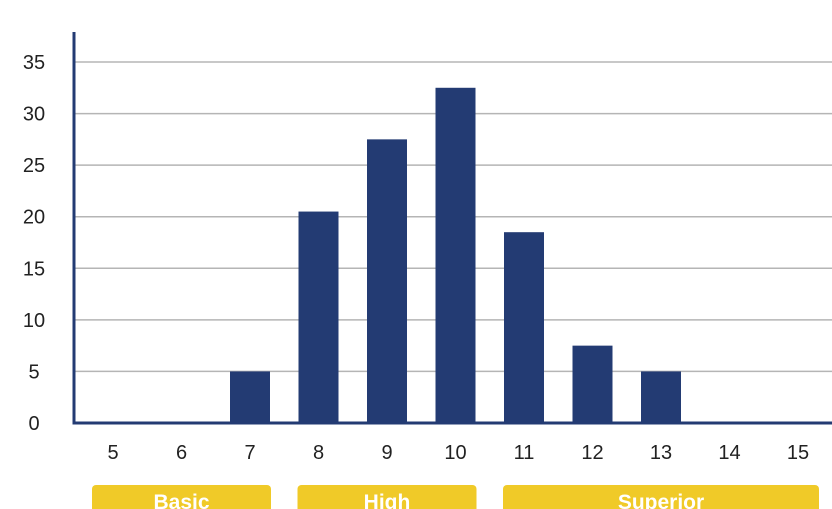 The image size is (832, 509). I want to click on x-tick-label-10: 10, so click(455, 453).